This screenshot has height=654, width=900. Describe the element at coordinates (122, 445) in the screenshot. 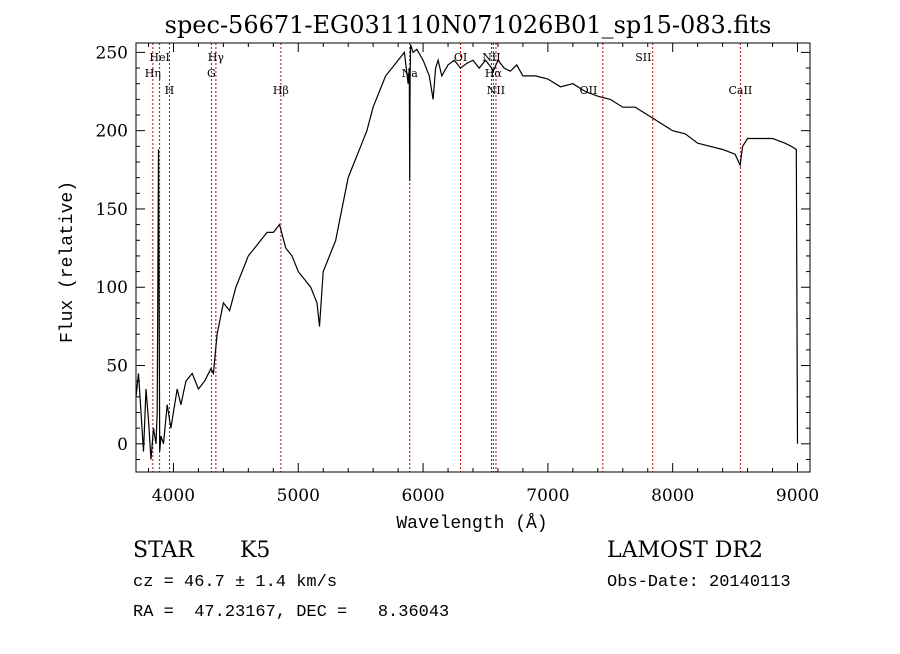

I see `y-tick-label: 0` at that location.